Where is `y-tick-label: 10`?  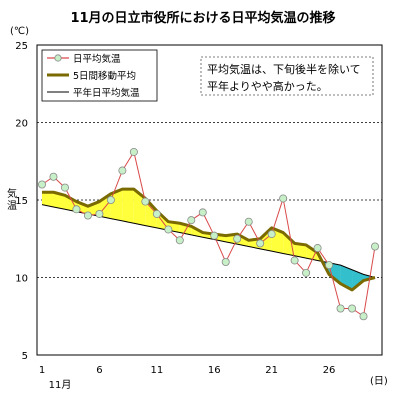 y-tick-label: 10 is located at coordinates (21, 279).